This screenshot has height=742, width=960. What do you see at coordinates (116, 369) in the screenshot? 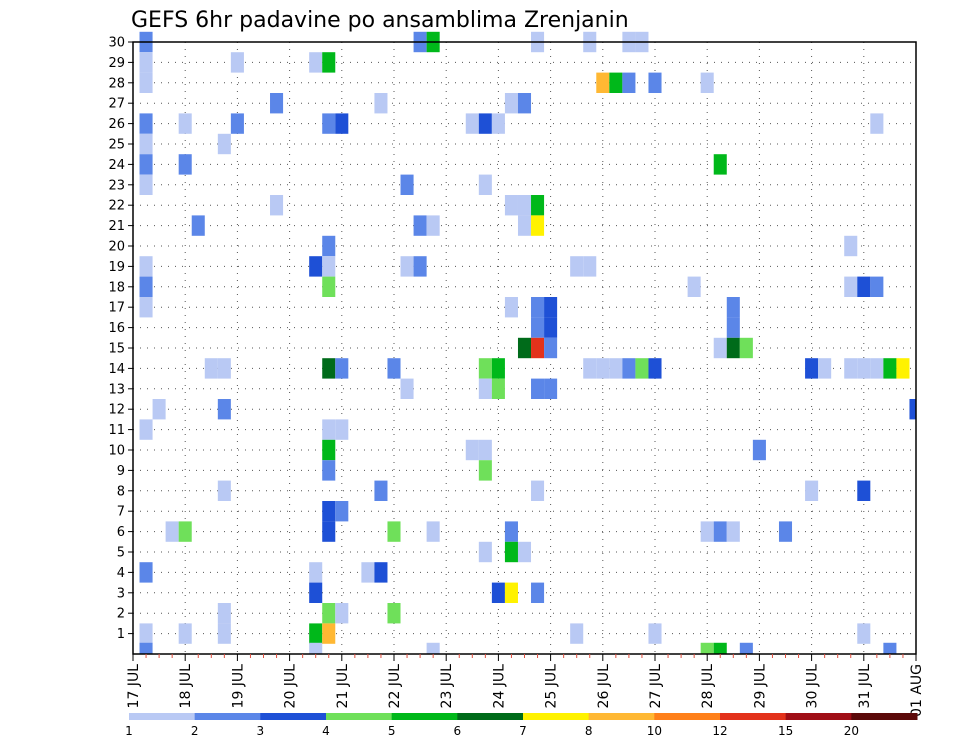
I see `y-tick-label: 14` at bounding box center [116, 369].